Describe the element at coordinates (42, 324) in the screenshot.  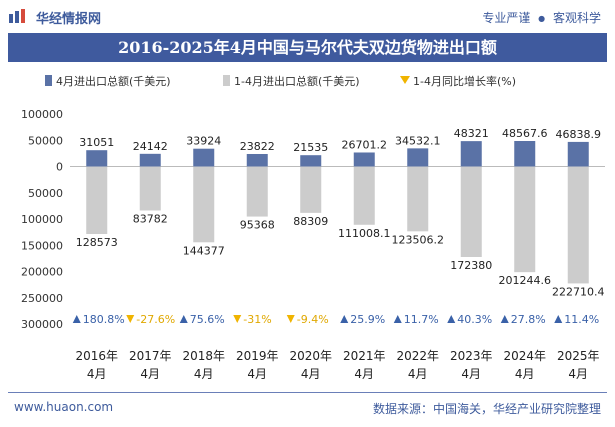
I see `y-tick-label: 300000` at that location.